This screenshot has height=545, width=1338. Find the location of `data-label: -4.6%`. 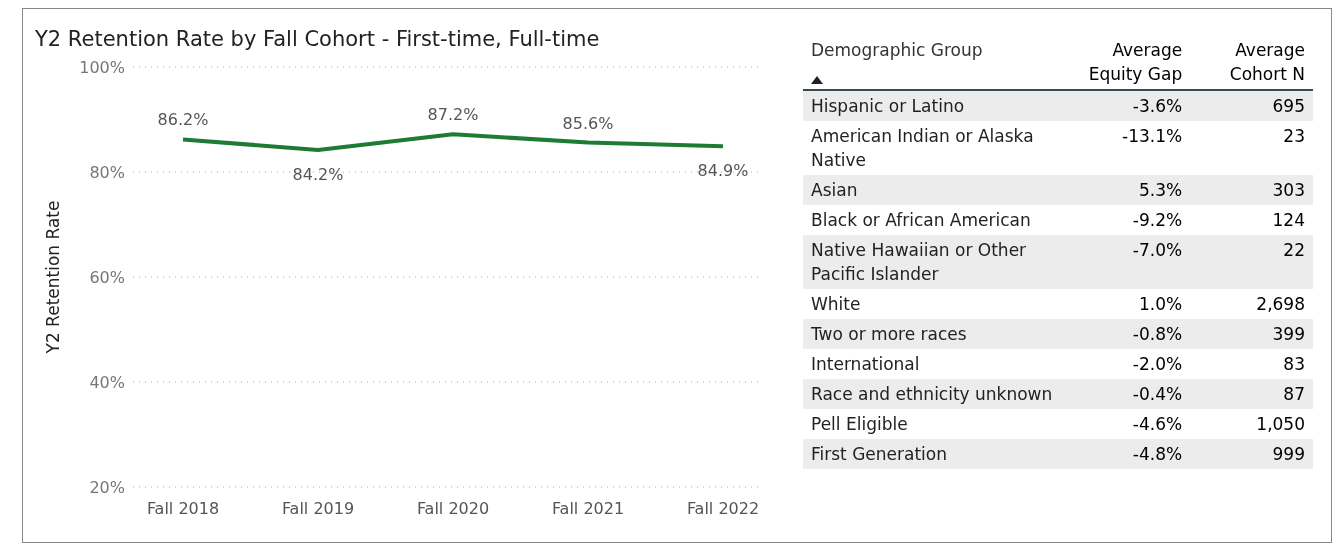

data-label: -4.6% is located at coordinates (1157, 424).